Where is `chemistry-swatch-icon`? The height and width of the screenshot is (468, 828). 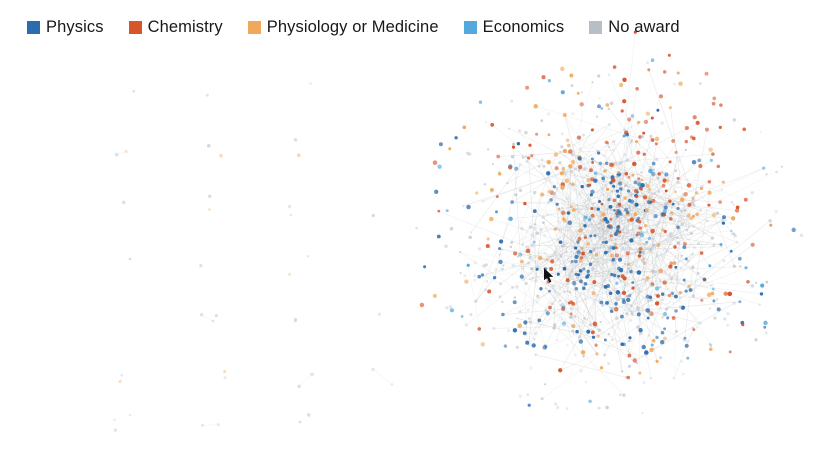
chemistry-swatch-icon is located at coordinates (135, 27).